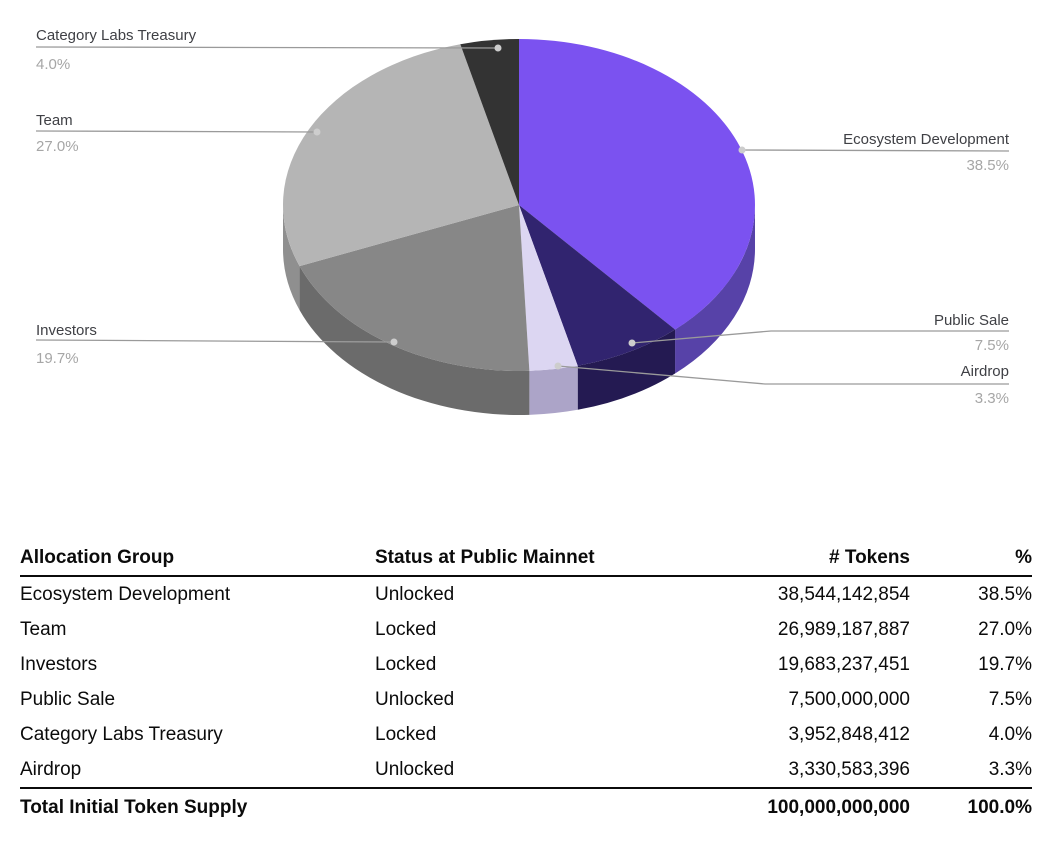 The width and height of the screenshot is (1064, 852). Describe the element at coordinates (971, 807) in the screenshot. I see `total-pct: 100.0%` at that location.